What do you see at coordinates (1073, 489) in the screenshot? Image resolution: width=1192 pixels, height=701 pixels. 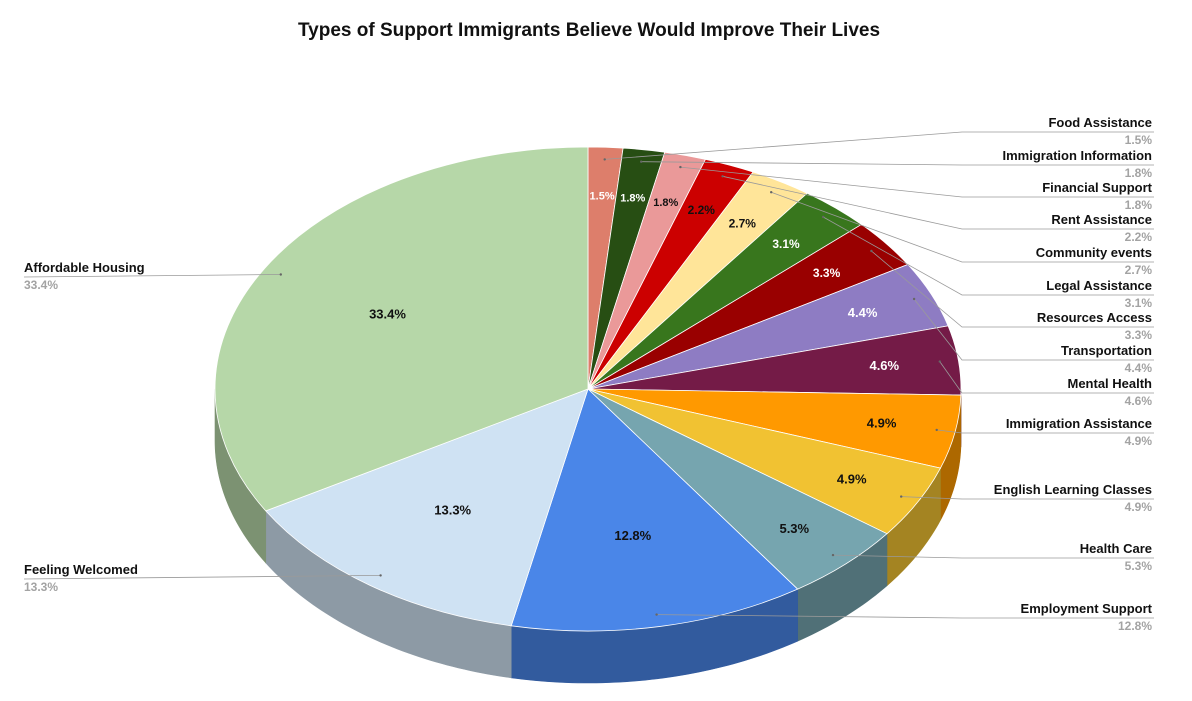 I see `legend-name: English Learning Classes` at bounding box center [1073, 489].